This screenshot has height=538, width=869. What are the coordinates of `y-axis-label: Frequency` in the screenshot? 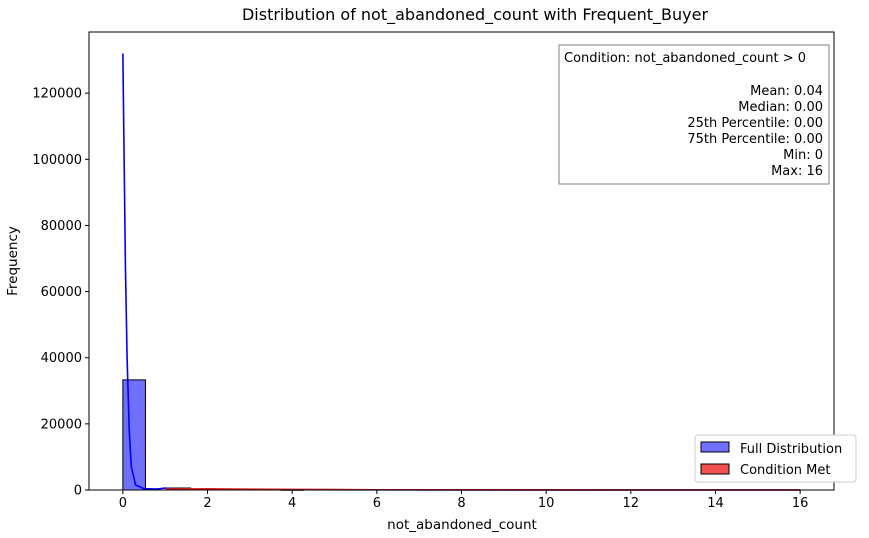 It's located at (13, 261).